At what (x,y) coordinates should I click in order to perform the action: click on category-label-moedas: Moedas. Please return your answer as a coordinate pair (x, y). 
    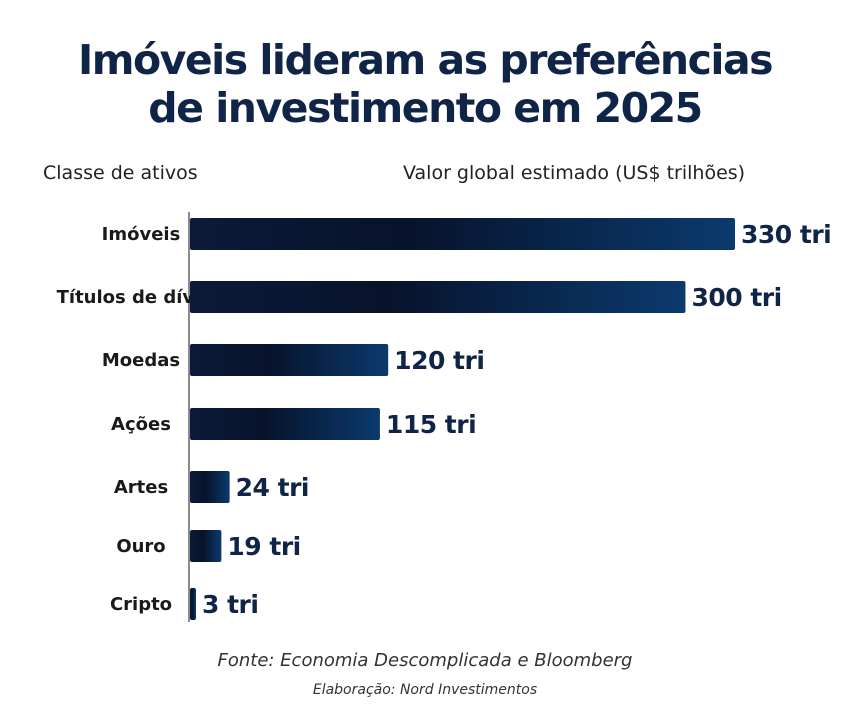
    Looking at the image, I should click on (141, 360).